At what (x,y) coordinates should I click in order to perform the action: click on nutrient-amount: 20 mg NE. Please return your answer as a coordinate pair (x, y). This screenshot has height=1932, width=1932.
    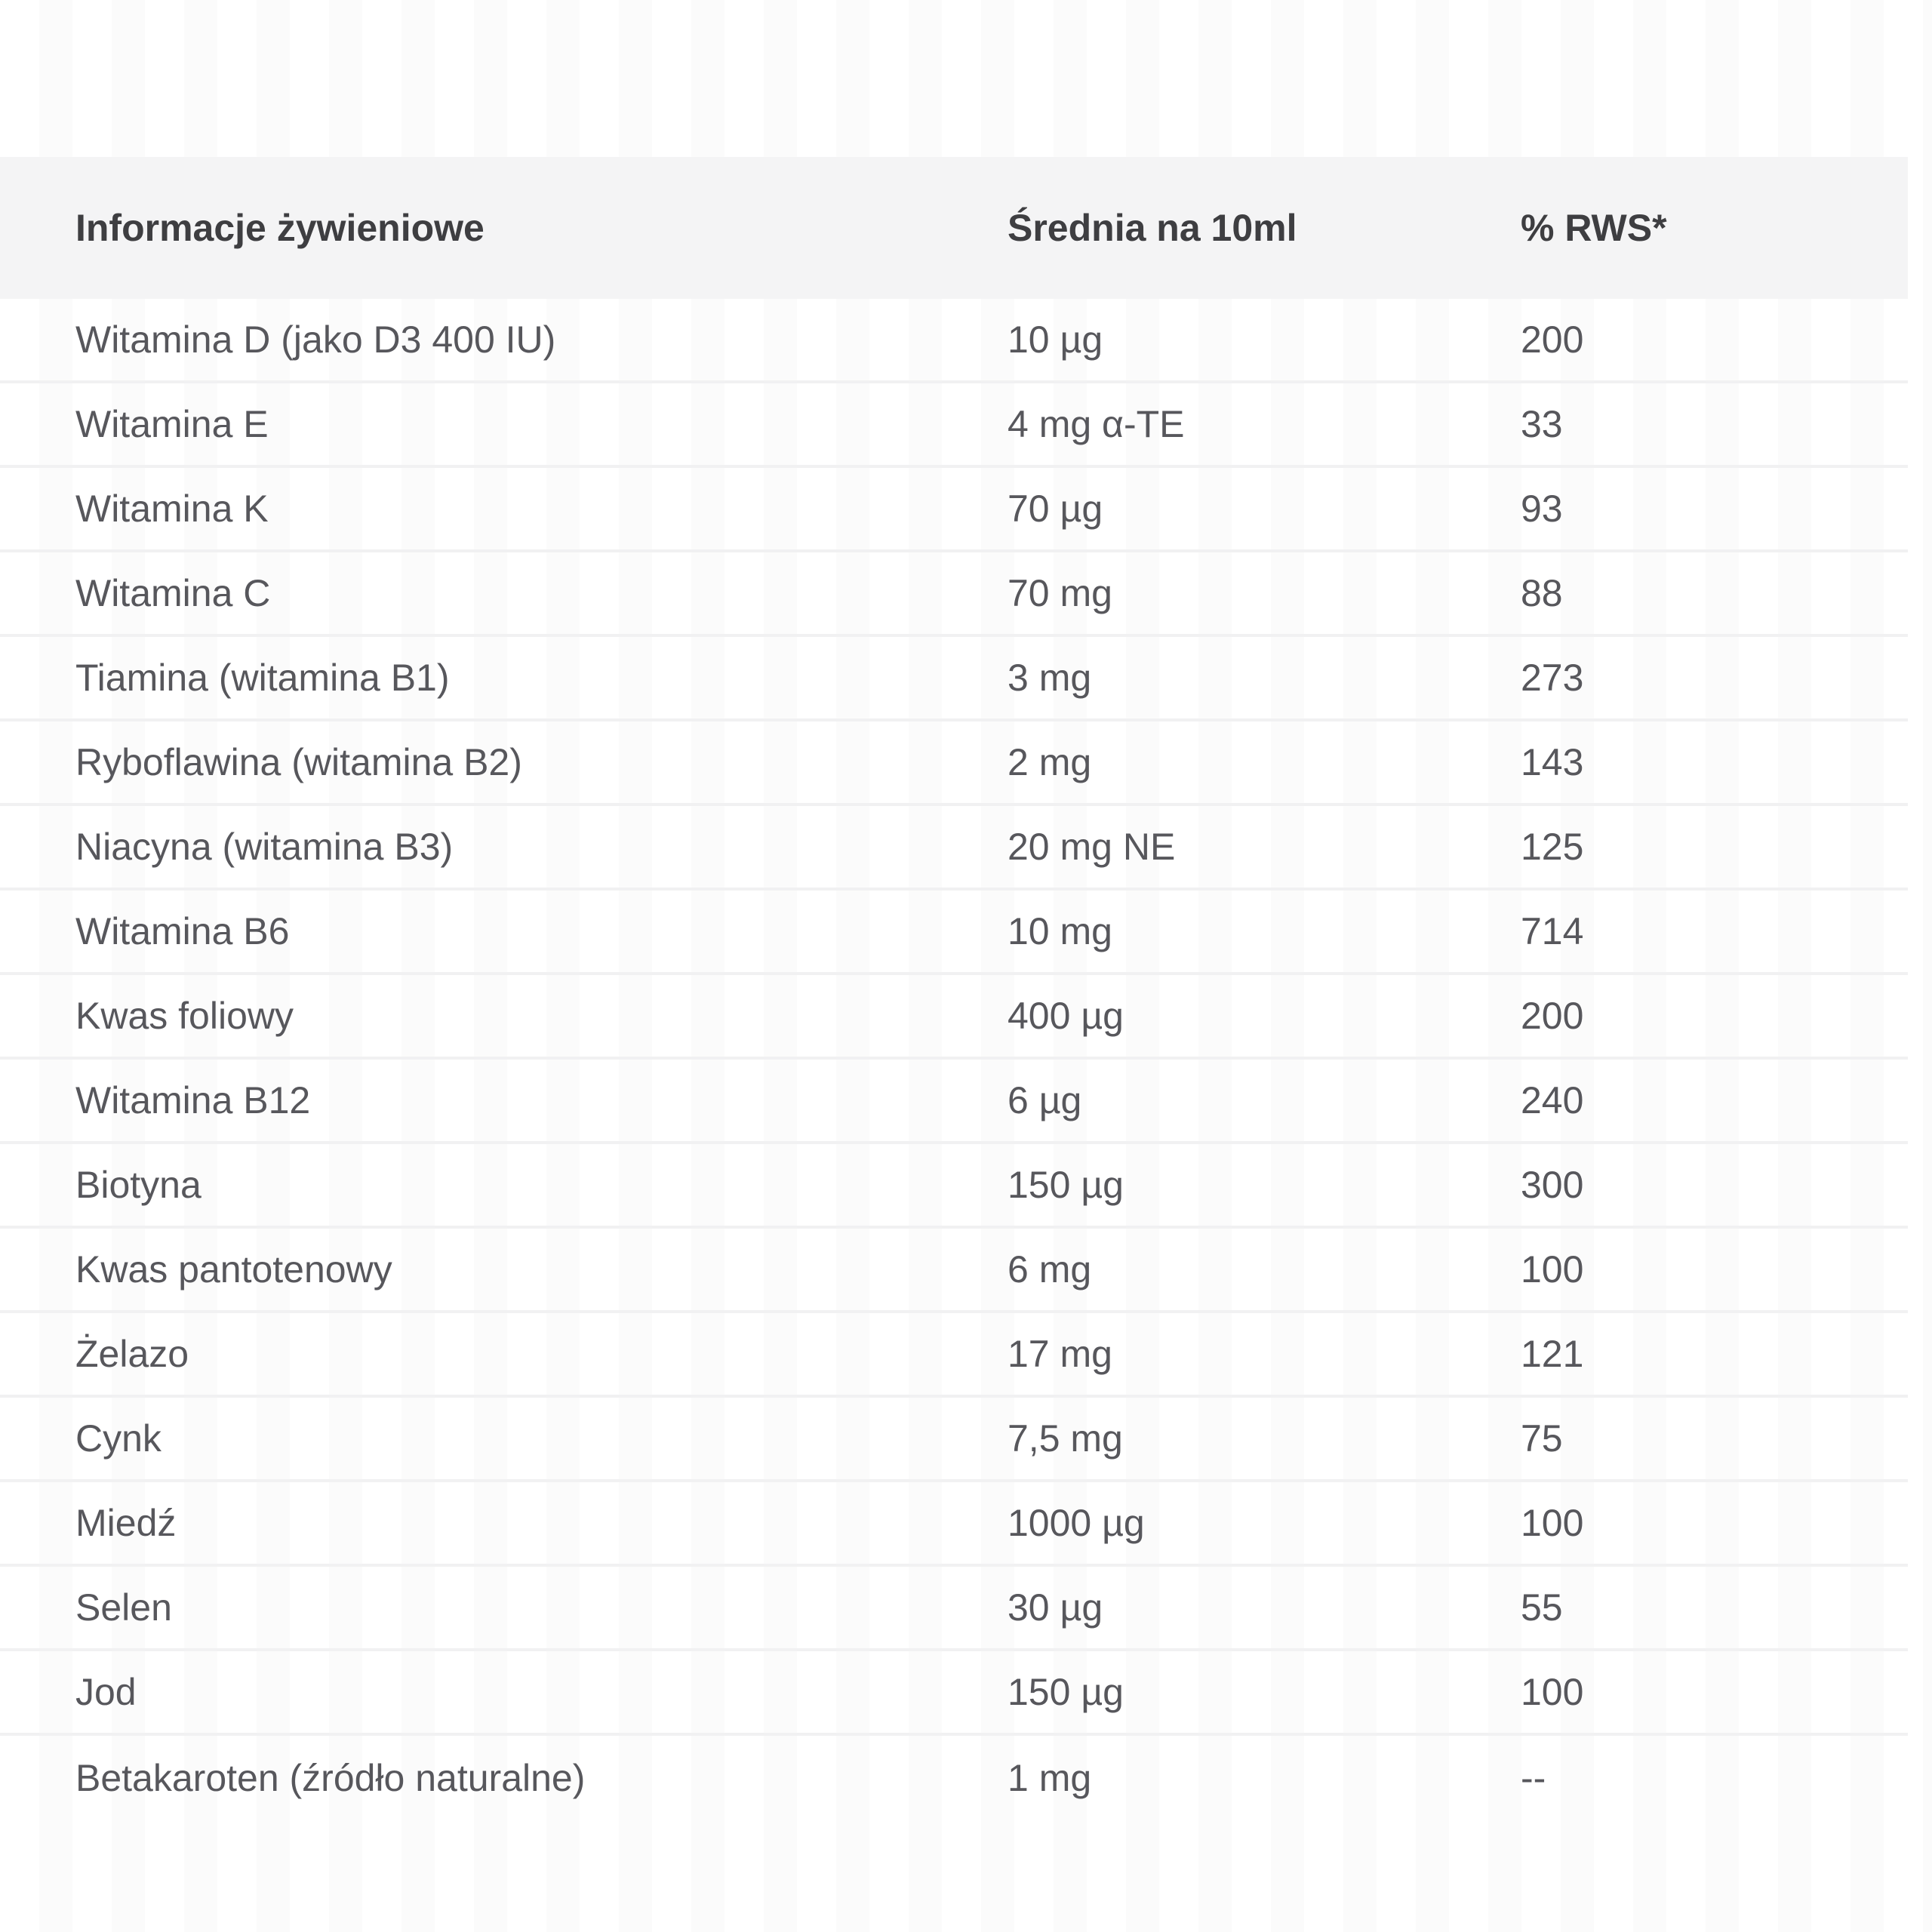
    Looking at the image, I should click on (1092, 847).